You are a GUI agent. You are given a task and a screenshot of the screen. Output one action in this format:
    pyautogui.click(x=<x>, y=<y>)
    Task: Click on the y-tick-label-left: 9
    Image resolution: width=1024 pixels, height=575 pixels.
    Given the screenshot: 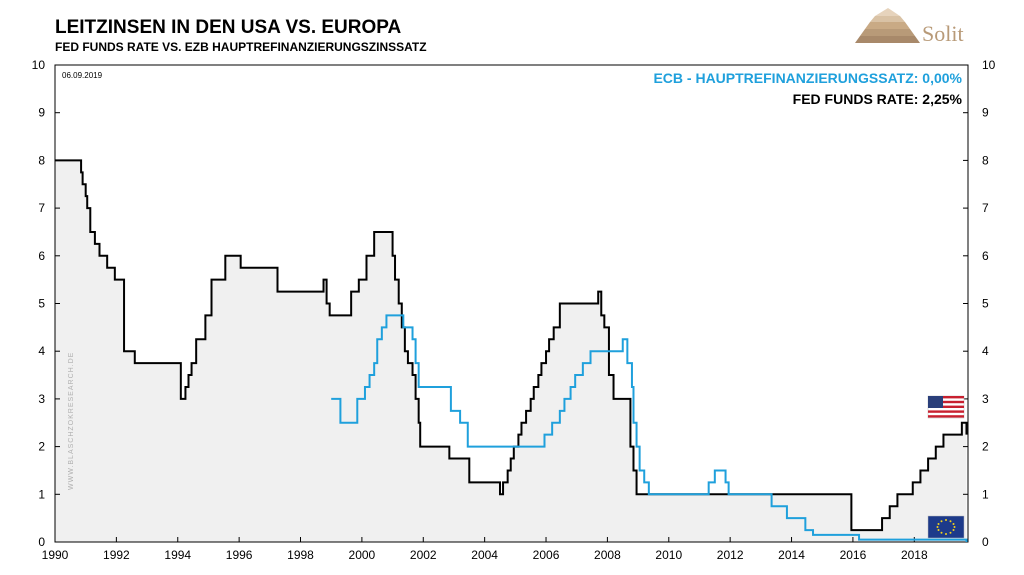 What is the action you would take?
    pyautogui.click(x=41, y=113)
    